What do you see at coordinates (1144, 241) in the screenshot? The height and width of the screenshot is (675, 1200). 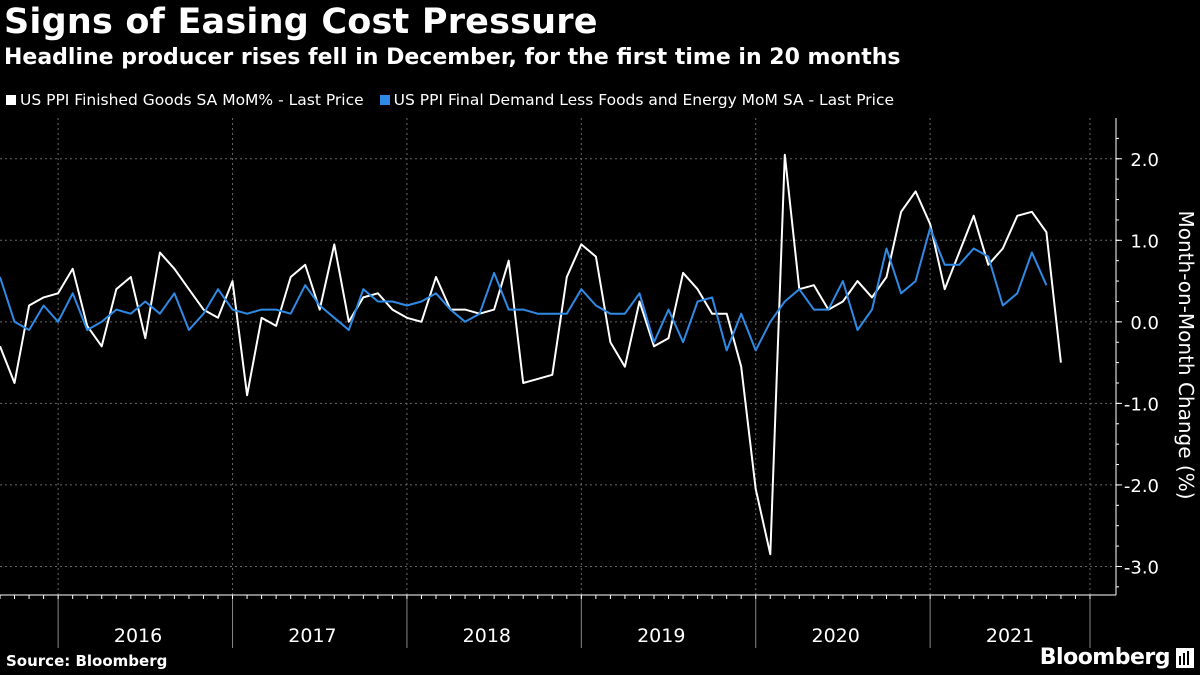 I see `y-tick-label: 1.0` at bounding box center [1144, 241].